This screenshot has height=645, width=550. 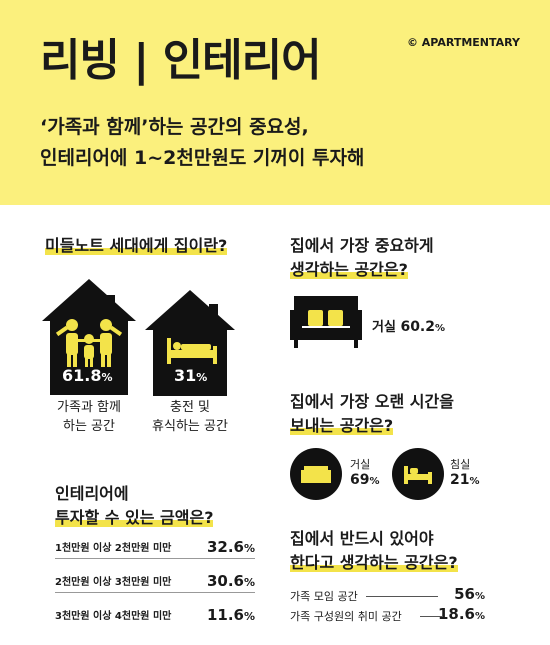 What do you see at coordinates (89, 417) in the screenshot?
I see `family-label: 가족과 함께 하는 공간` at bounding box center [89, 417].